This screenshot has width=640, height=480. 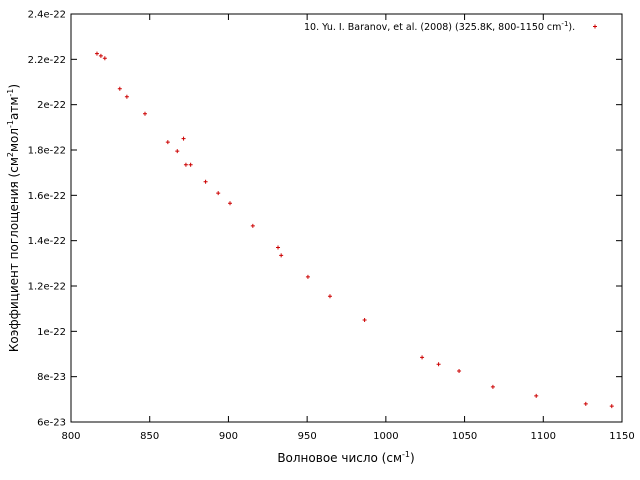 What do you see at coordinates (51, 377) in the screenshot?
I see `y-tick-label: 8e-23` at bounding box center [51, 377].